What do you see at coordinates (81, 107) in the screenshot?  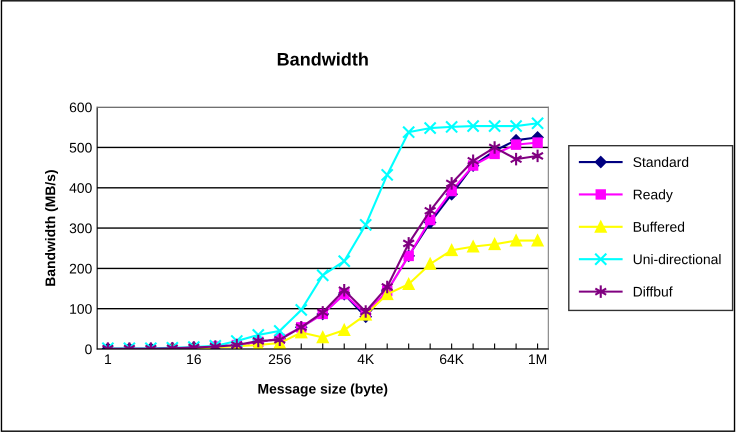 I see `y-tick-label: 600` at bounding box center [81, 107].